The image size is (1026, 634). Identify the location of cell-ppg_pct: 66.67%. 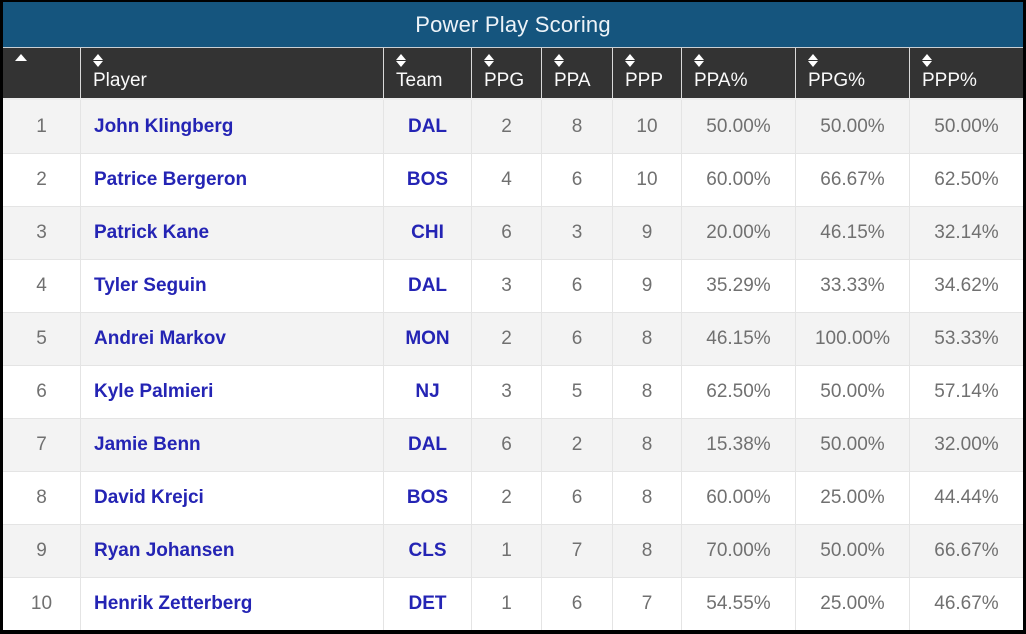
(852, 180).